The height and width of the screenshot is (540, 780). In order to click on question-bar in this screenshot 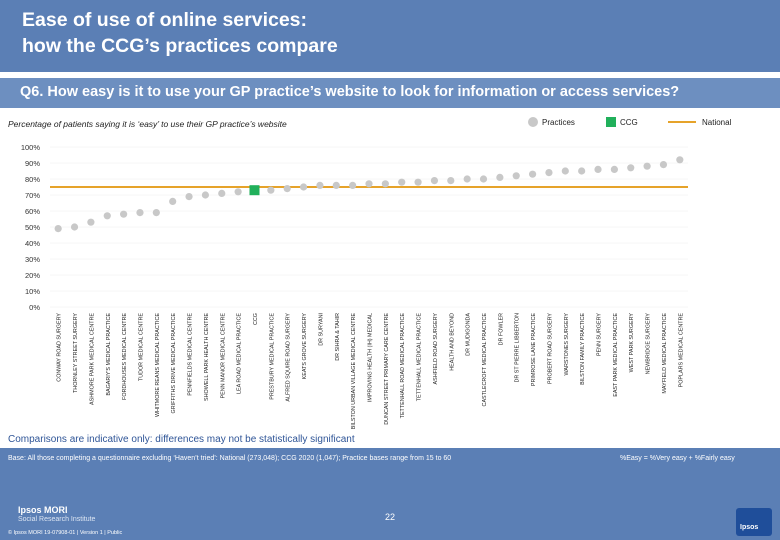, I will do `click(390, 93)`.